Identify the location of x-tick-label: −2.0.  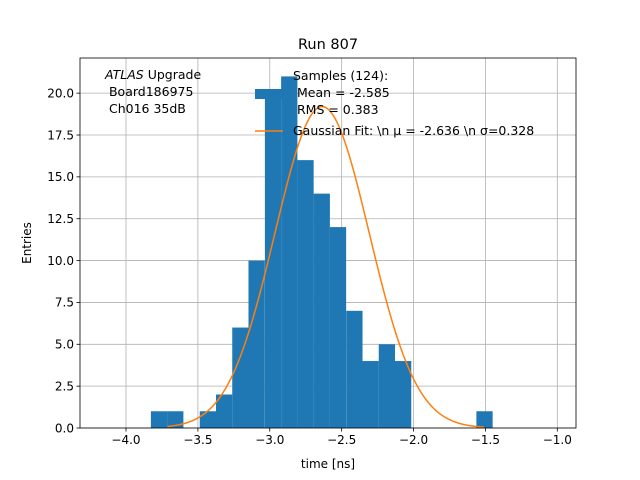
(413, 440).